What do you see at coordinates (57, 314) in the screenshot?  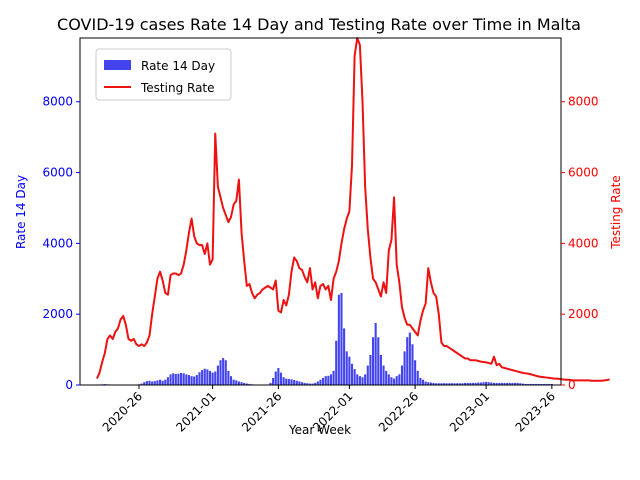 I see `y-left-tick-label: 2000` at bounding box center [57, 314].